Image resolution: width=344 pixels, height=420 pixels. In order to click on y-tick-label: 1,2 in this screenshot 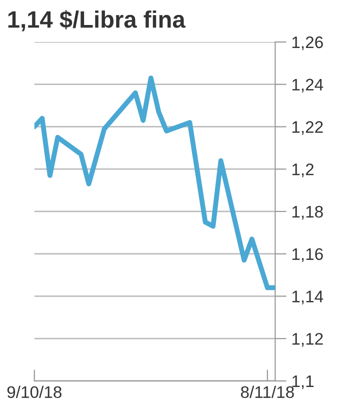, I will do `click(303, 171)`.